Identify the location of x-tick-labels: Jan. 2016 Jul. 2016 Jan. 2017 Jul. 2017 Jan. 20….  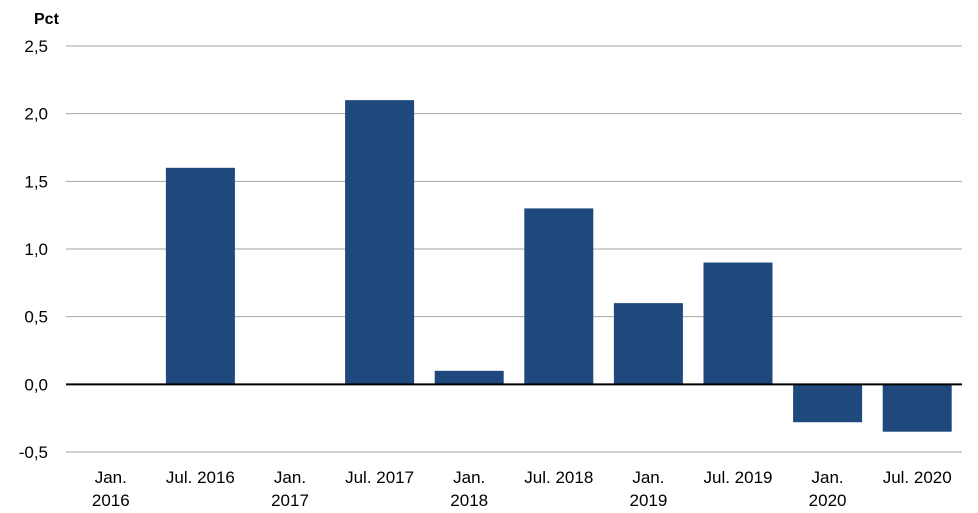
(522, 489).